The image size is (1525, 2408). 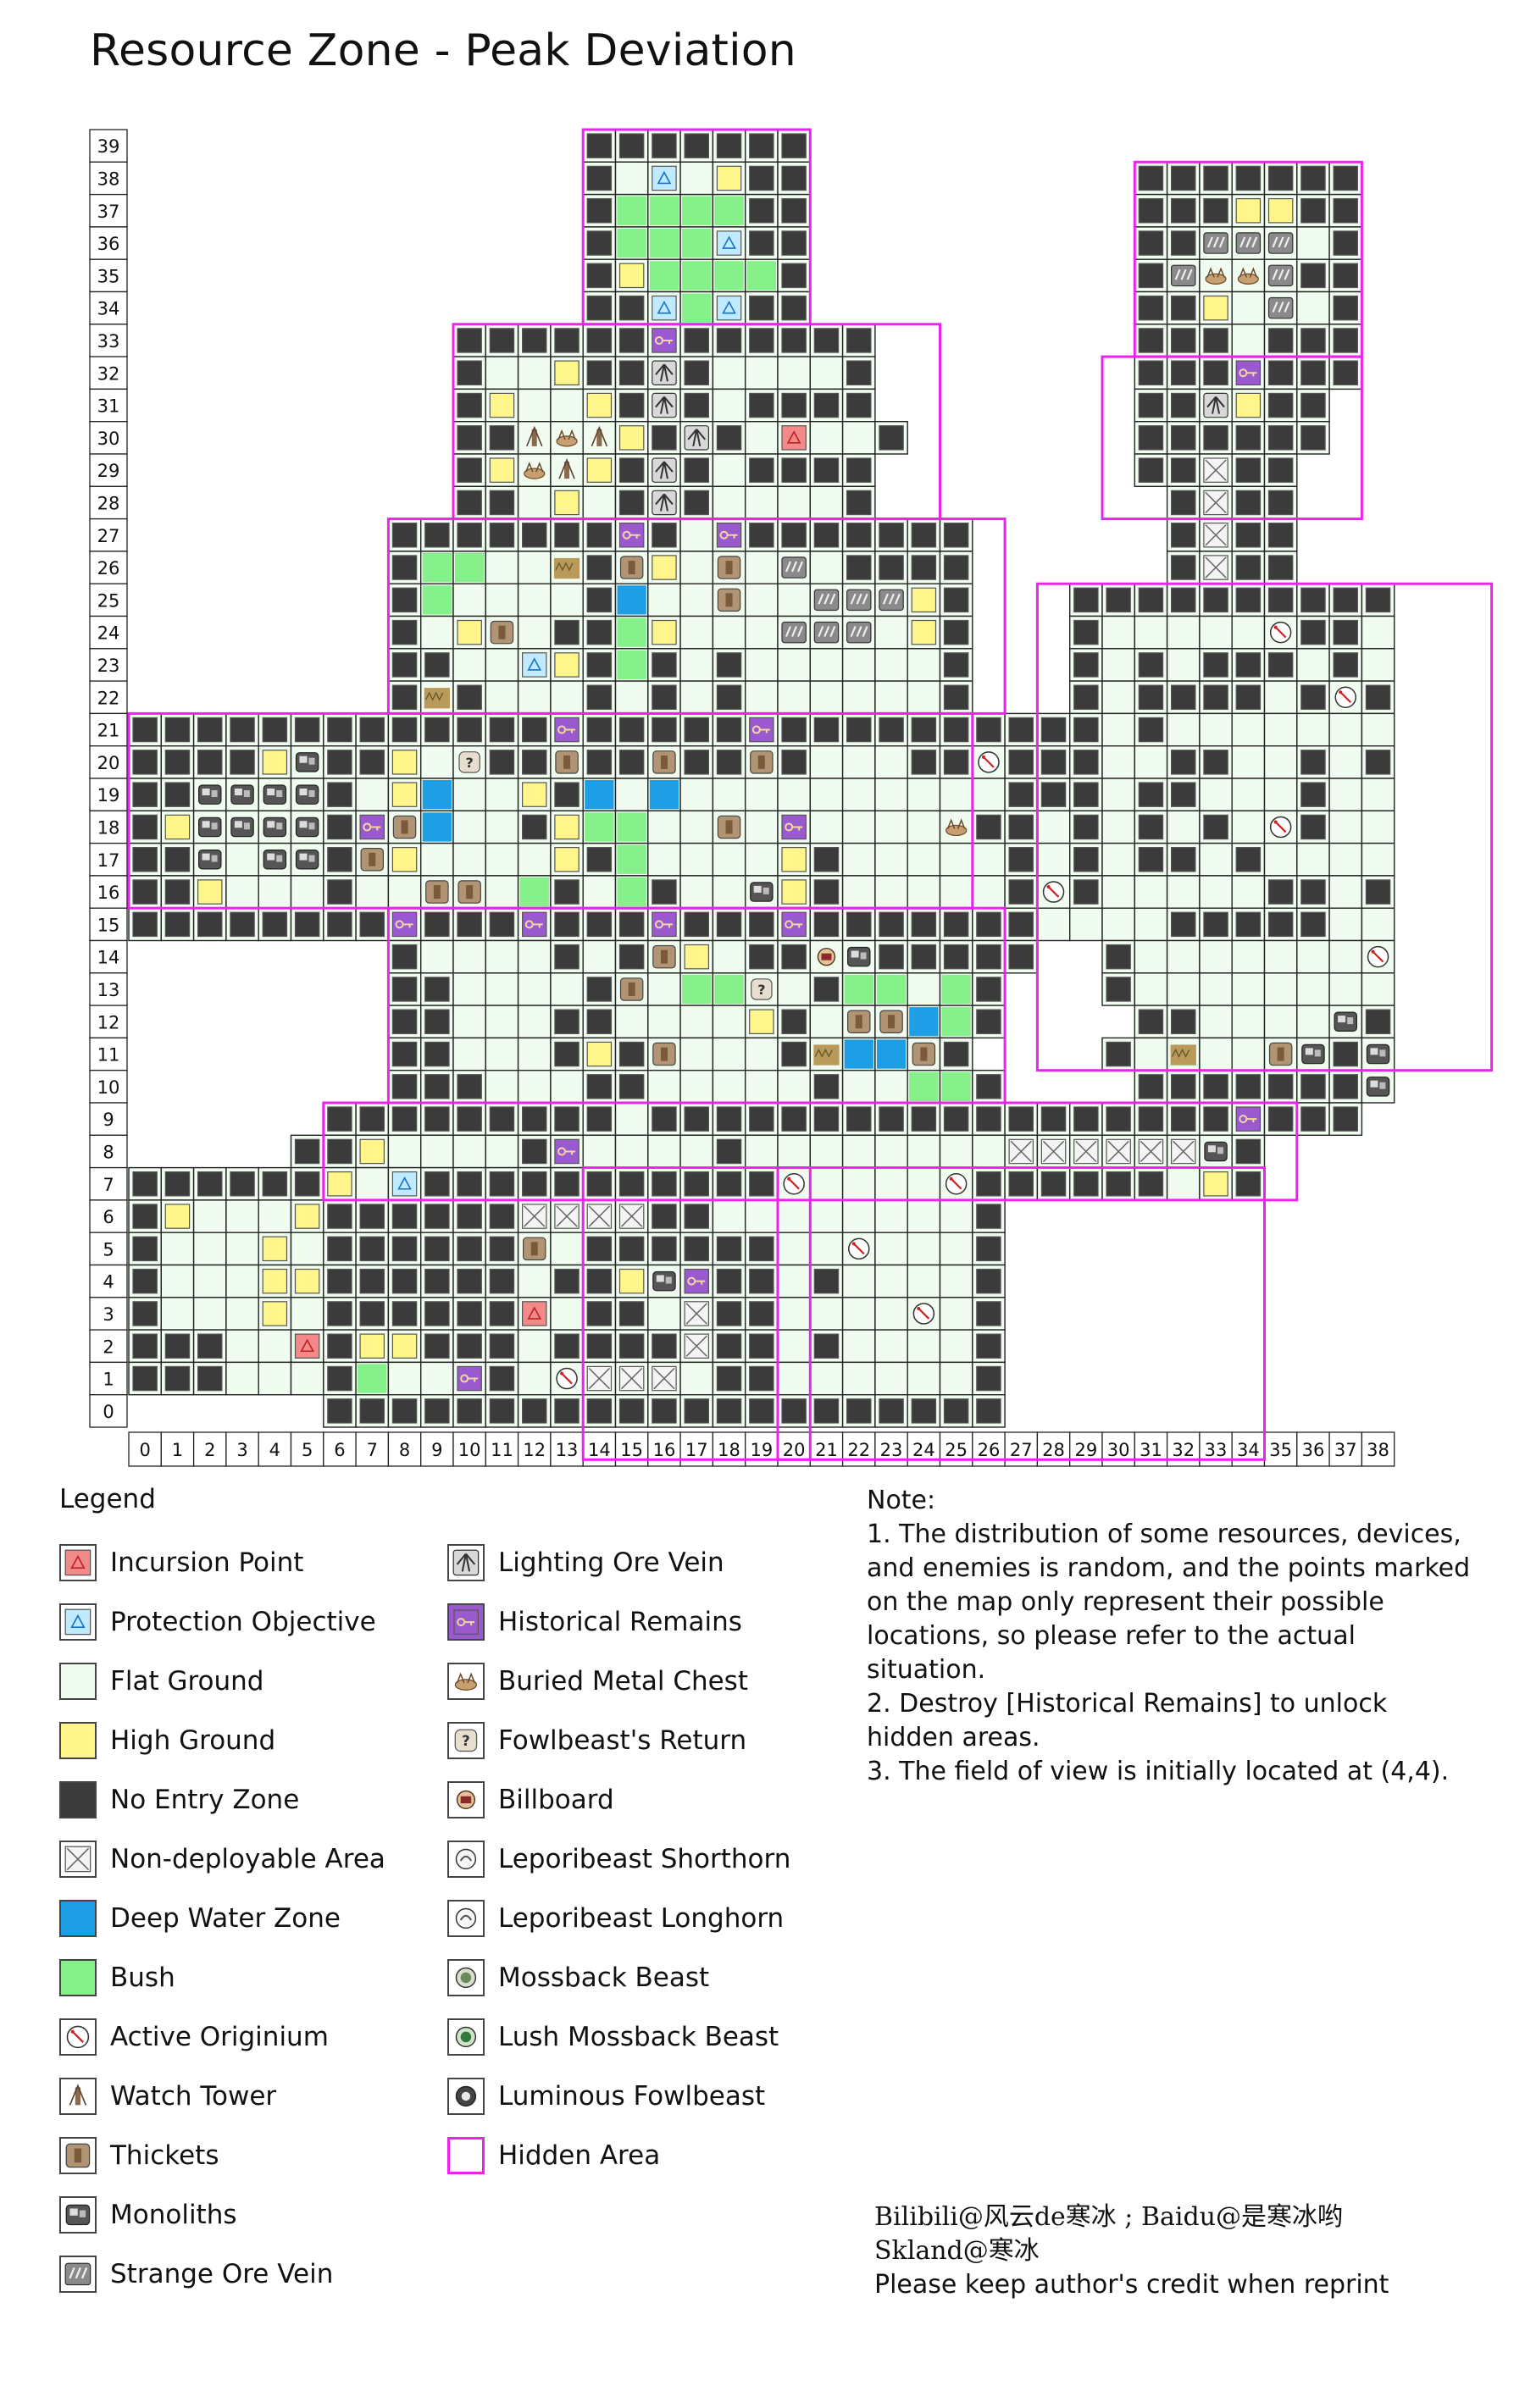 I want to click on svg-text: 9, so click(x=436, y=1450).